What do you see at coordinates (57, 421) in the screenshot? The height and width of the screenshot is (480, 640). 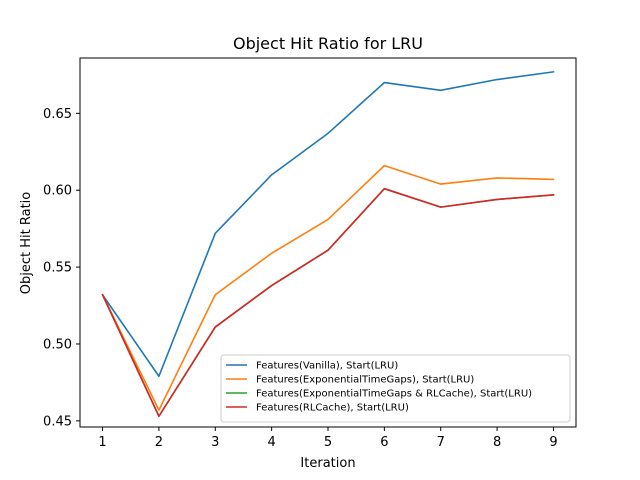 I see `y-tick-label: 0.45` at bounding box center [57, 421].